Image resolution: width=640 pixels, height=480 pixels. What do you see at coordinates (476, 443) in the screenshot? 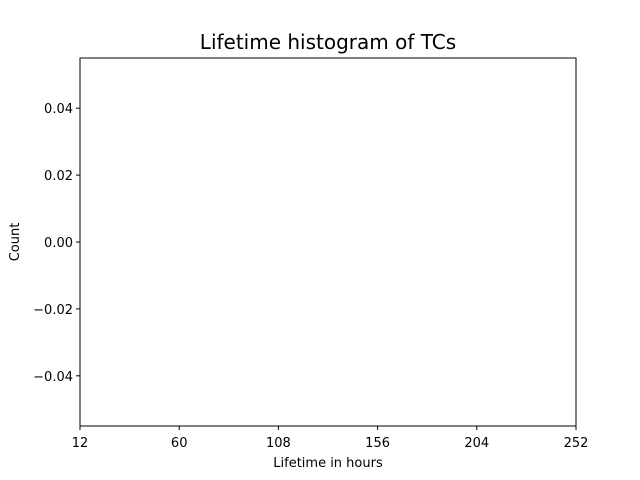
I see `x-tick-label: 204` at bounding box center [476, 443].